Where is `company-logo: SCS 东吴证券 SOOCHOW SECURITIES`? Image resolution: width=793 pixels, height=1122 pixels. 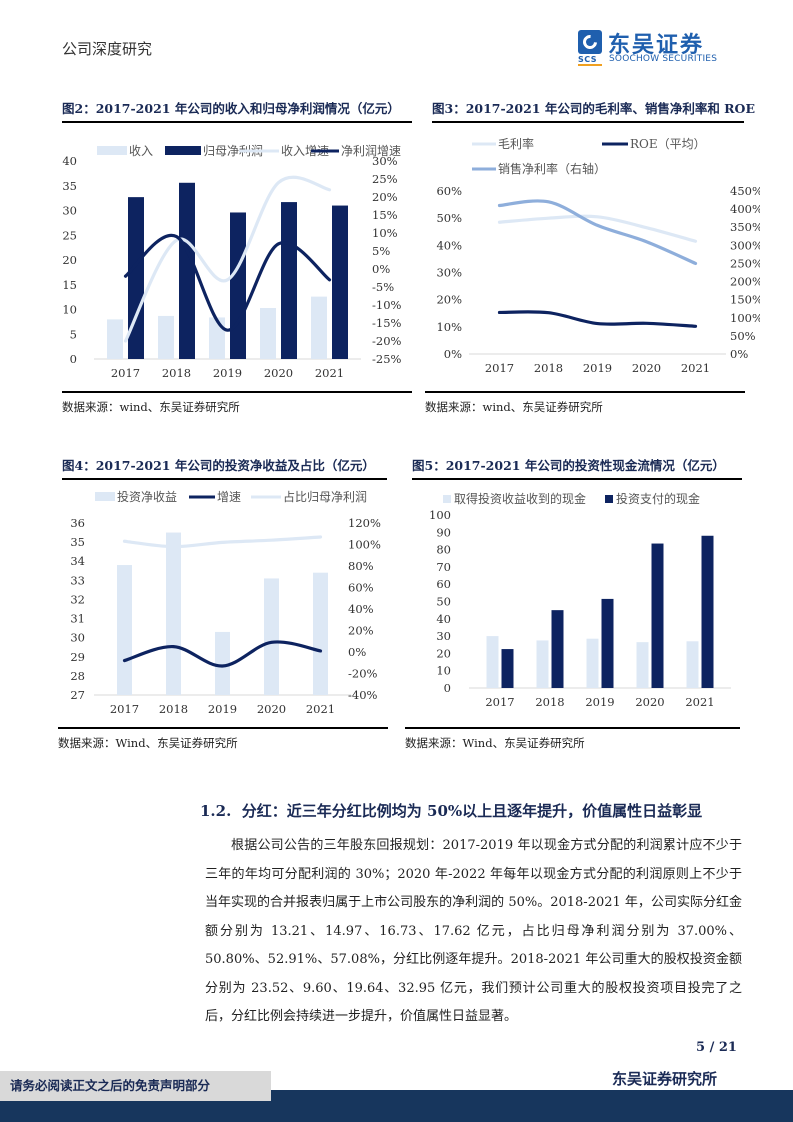
company-logo: SCS 东吴证券 SOOCHOW SECURITIES is located at coordinates (658, 48).